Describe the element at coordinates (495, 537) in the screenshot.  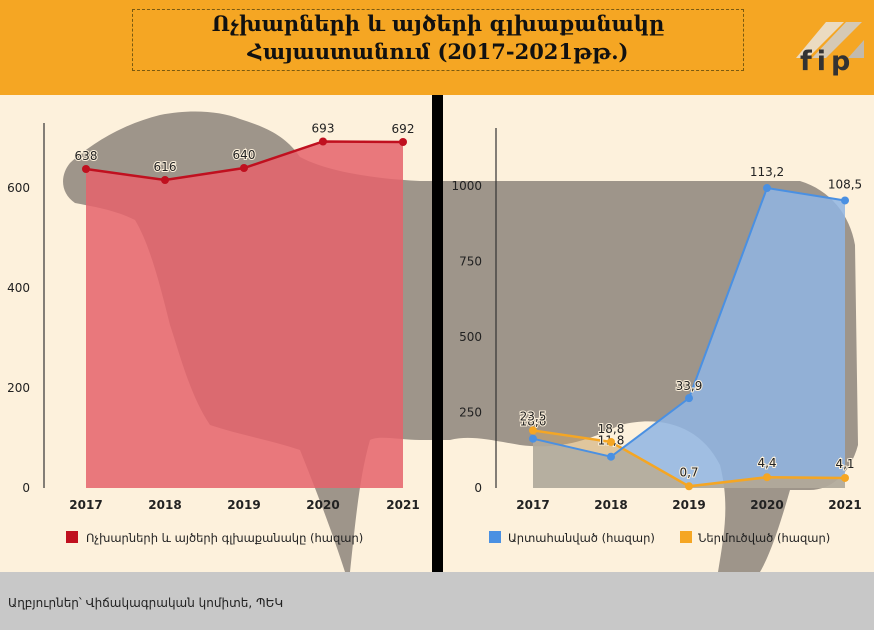
I see `legend-swatch-export` at that location.